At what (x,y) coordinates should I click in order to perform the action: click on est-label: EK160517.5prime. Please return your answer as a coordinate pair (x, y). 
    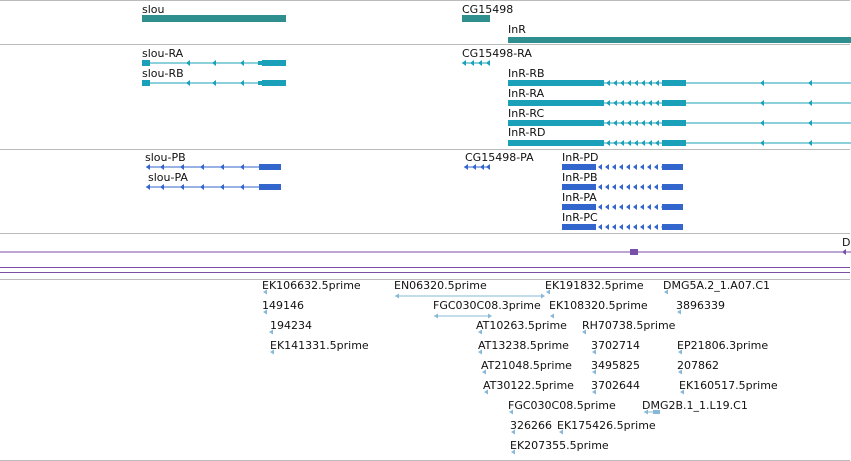
    Looking at the image, I should click on (728, 385).